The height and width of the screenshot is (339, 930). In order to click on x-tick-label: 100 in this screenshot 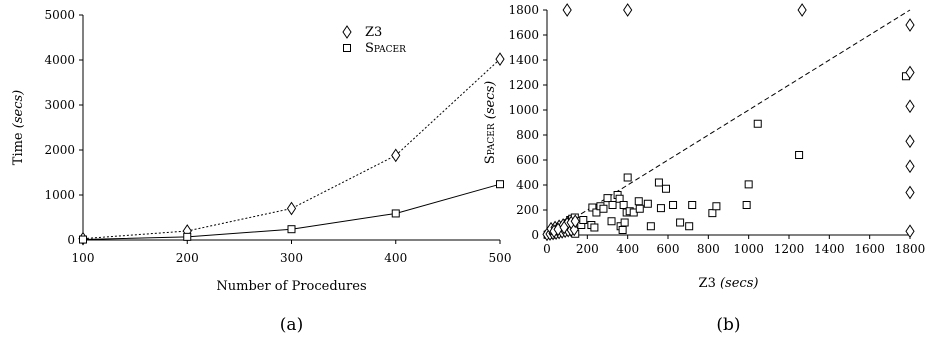, I will do `click(83, 258)`.